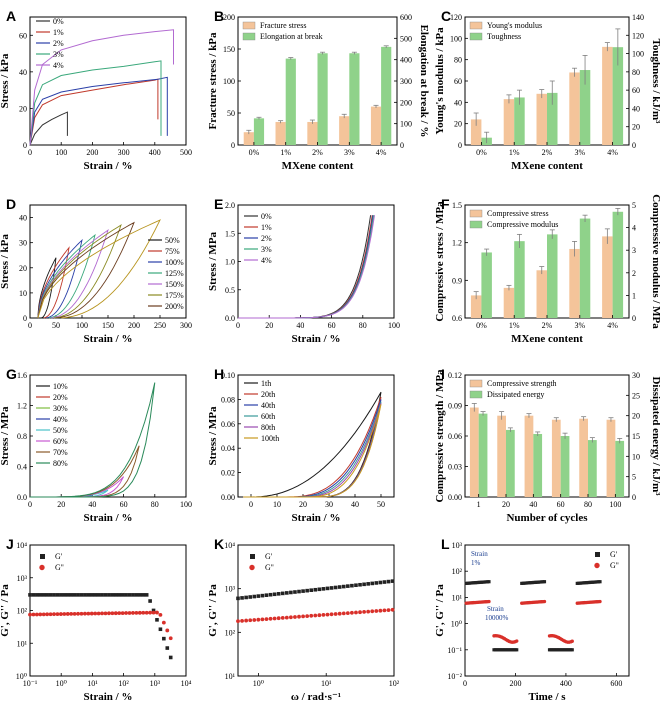 Image resolution: width=660 pixels, height=711 pixels. I want to click on y-tick-label: 80, so click(458, 60).